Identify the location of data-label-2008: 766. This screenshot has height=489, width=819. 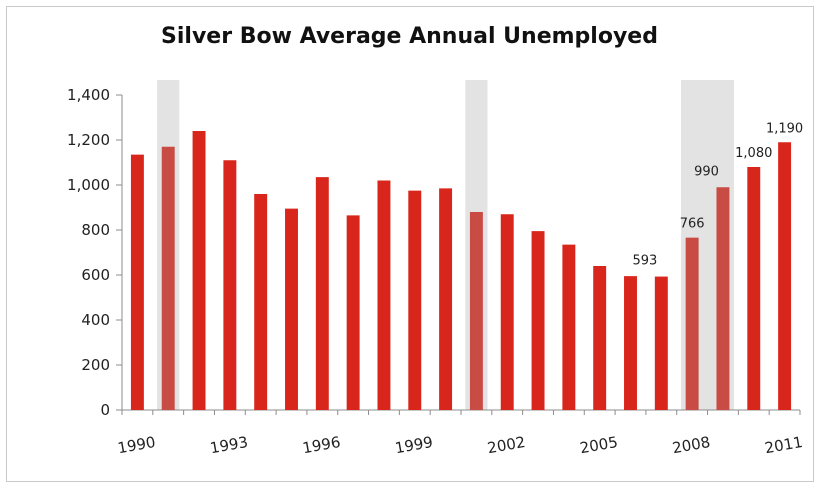
(692, 224).